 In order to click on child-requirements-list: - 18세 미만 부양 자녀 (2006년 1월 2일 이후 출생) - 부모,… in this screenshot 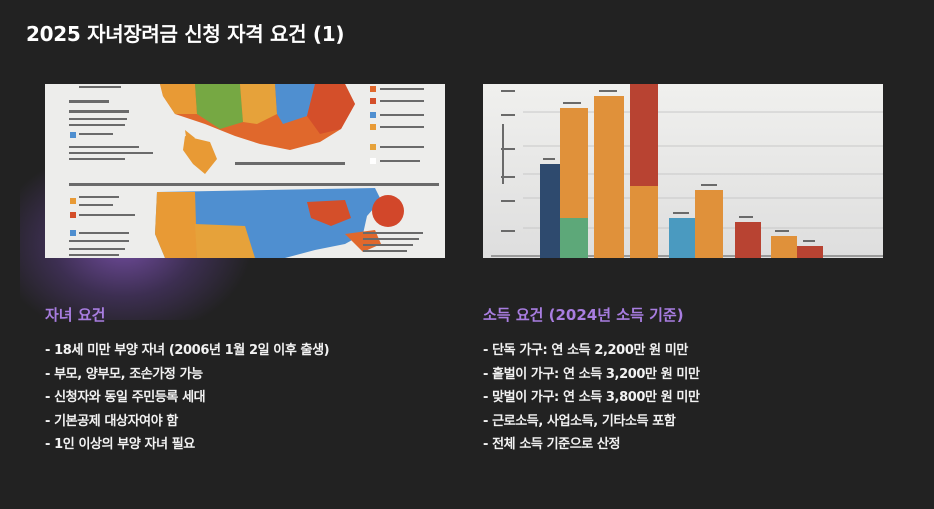, I will do `click(187, 400)`.